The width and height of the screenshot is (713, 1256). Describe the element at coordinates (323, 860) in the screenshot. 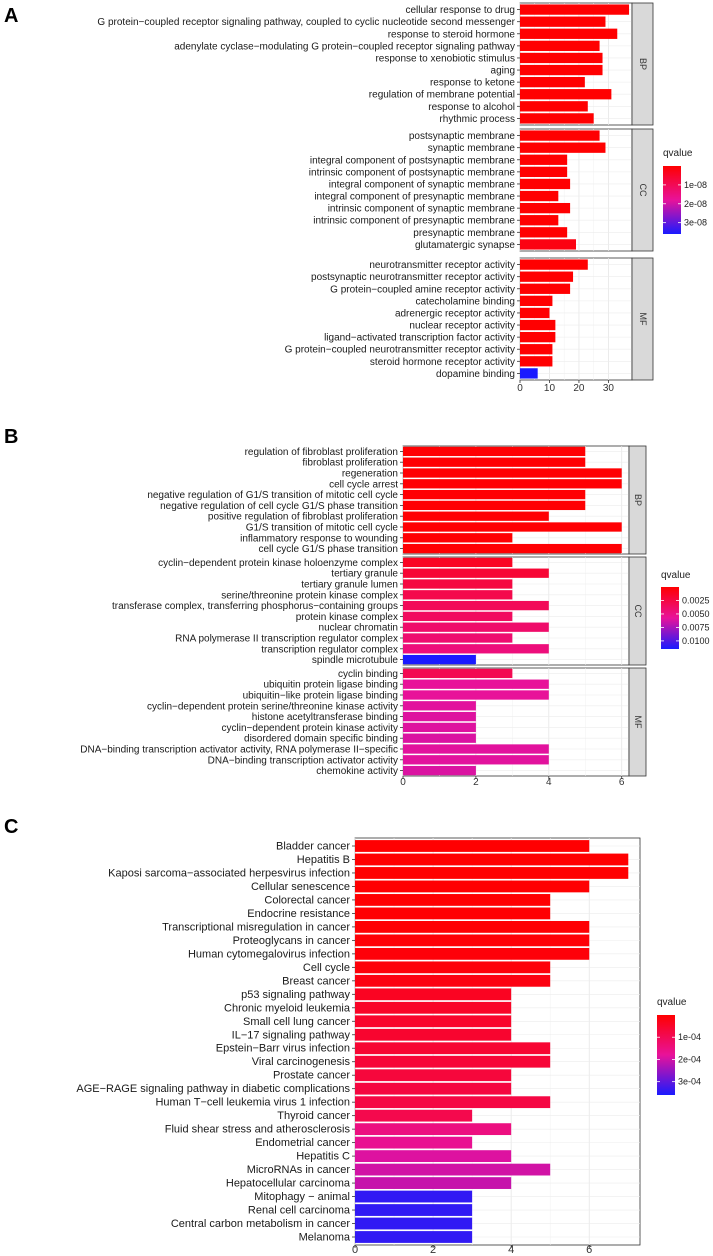

I see `category-label: Hepatitis B` at that location.